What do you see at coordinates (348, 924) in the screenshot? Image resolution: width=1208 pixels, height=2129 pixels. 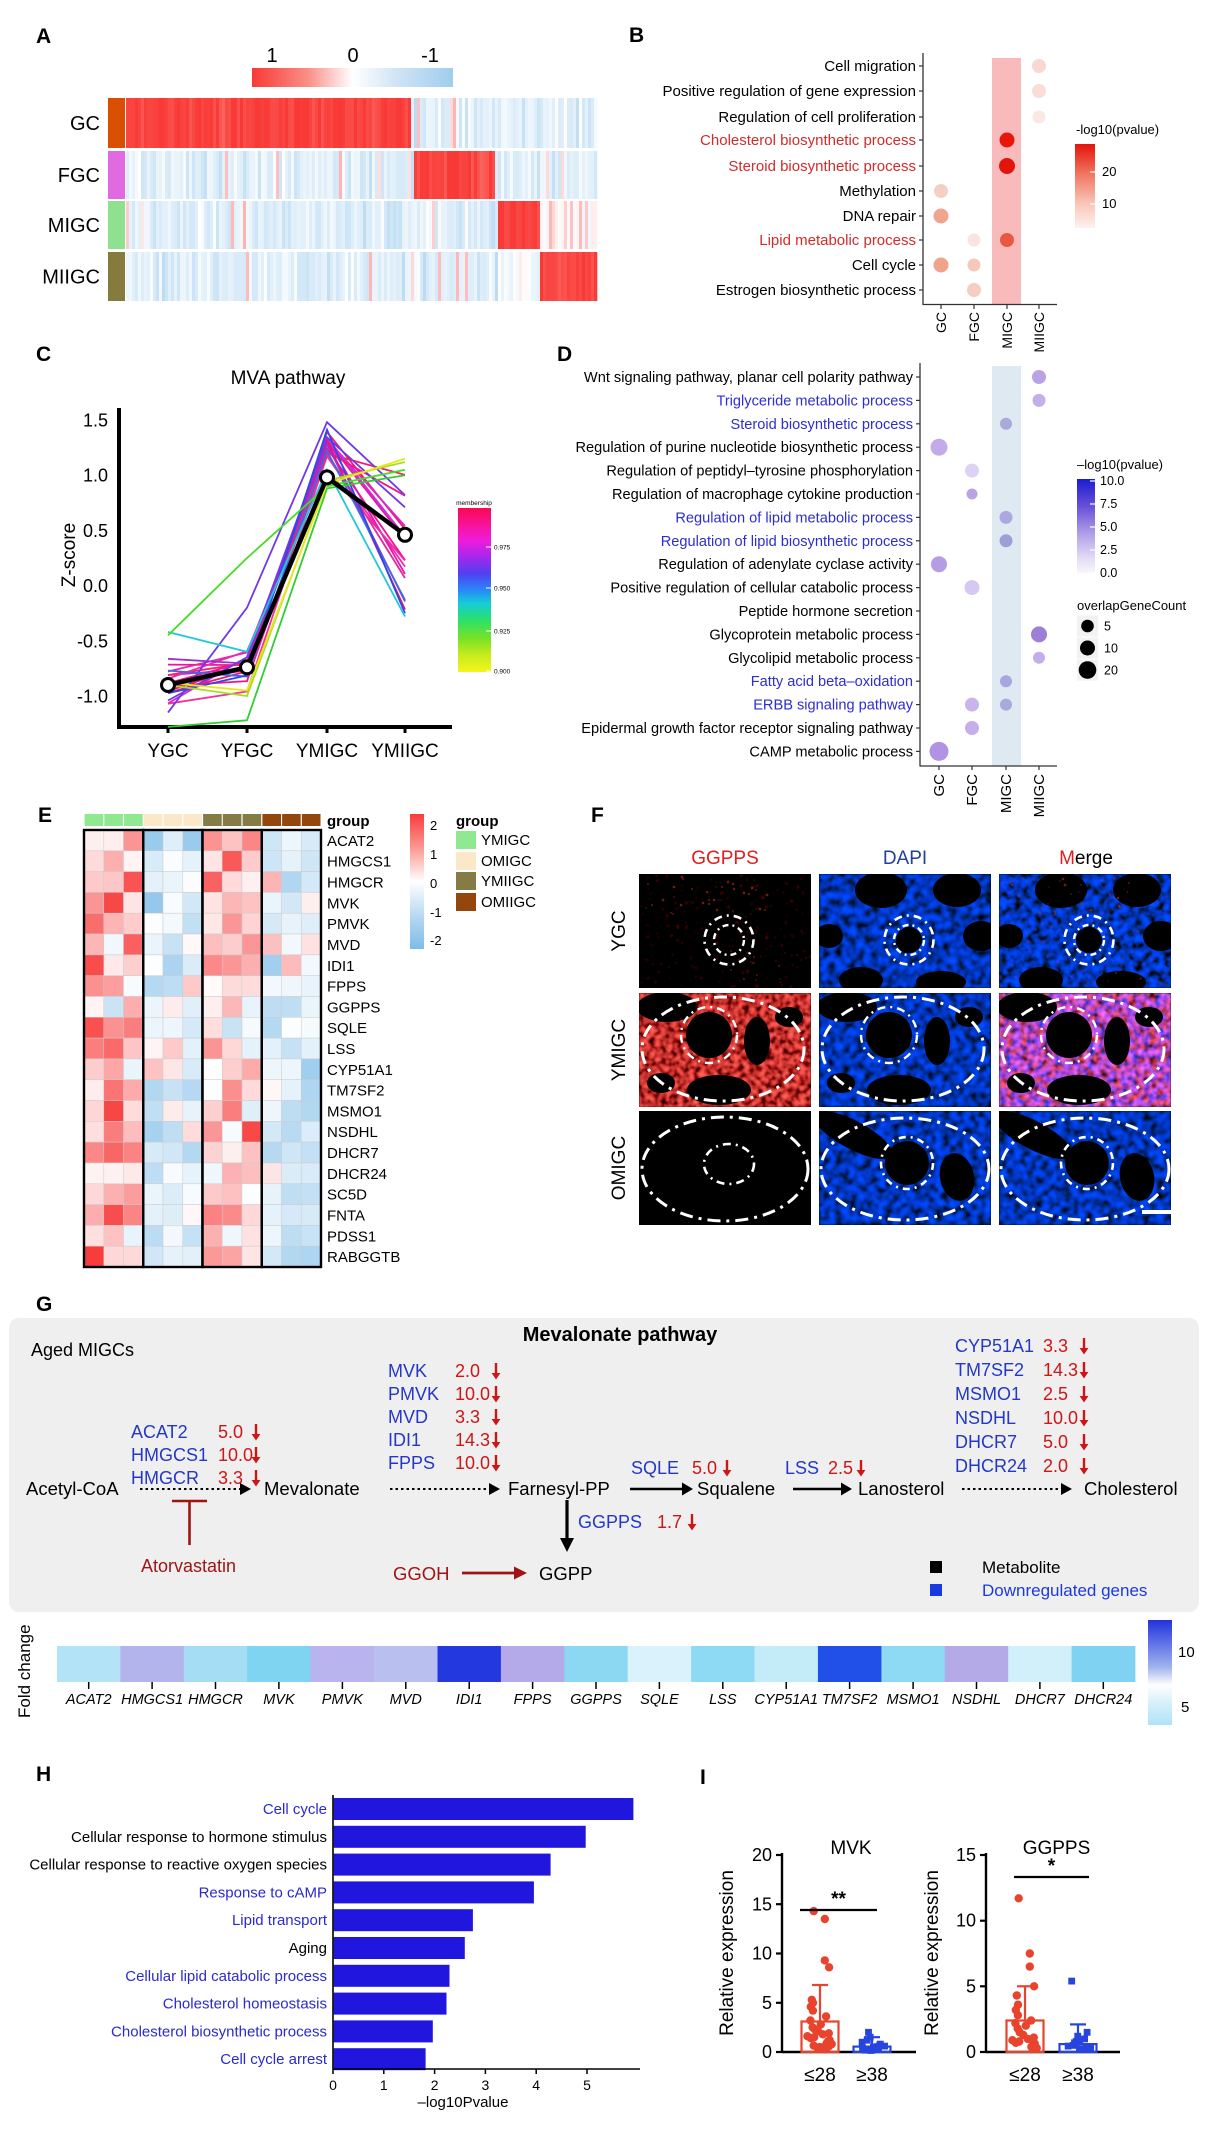 I see `svg-text: PMVK` at bounding box center [348, 924].